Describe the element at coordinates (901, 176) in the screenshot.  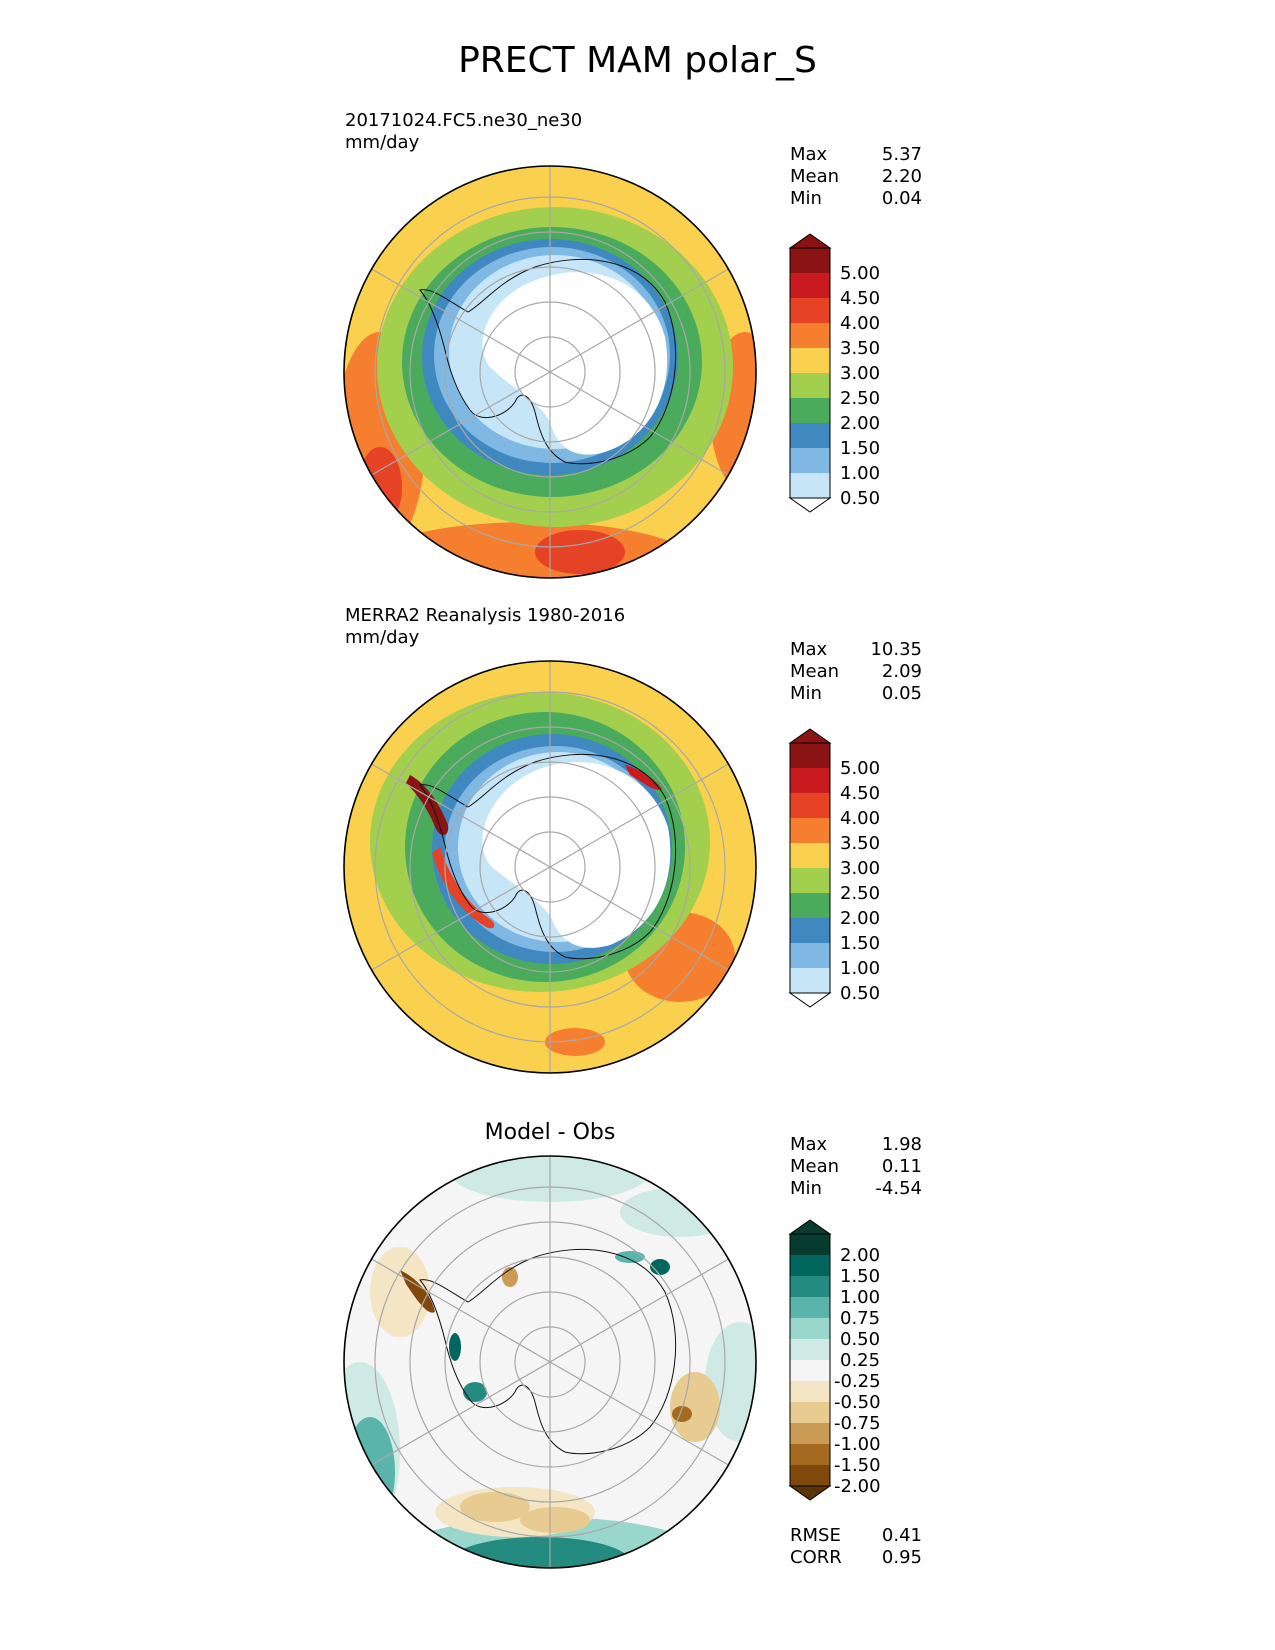
I see `stat-mean-value: 2.20` at that location.